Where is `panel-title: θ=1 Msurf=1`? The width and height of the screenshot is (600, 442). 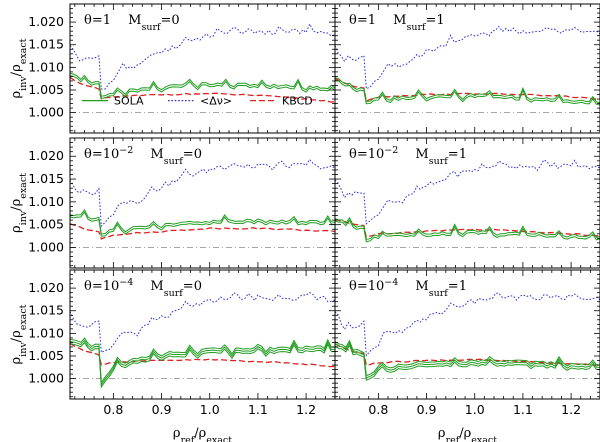
panel-title: θ=1 Msurf=1 is located at coordinates (397, 23).